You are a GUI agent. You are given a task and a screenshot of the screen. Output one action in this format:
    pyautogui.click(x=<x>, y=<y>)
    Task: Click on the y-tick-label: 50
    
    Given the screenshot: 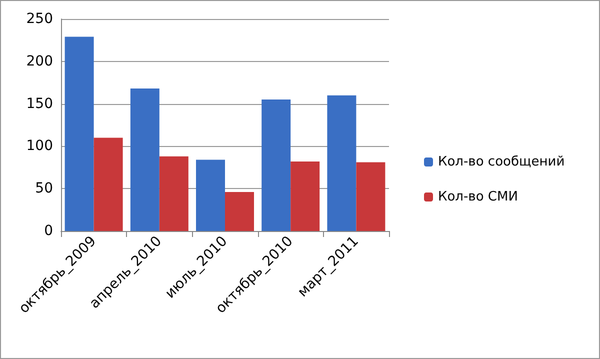 What is the action you would take?
    pyautogui.click(x=44, y=188)
    